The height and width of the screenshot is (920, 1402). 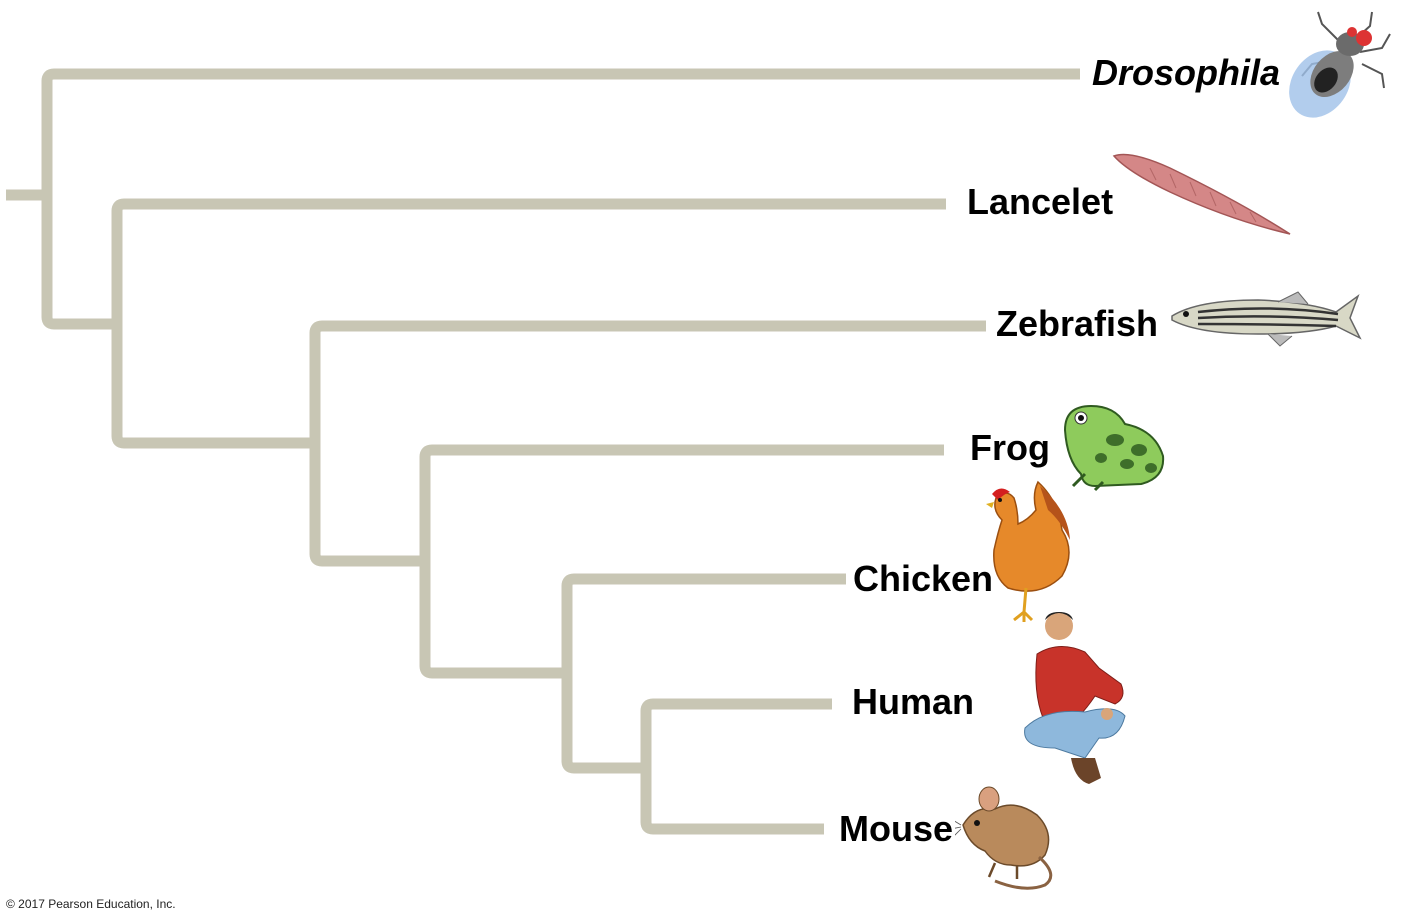 What do you see at coordinates (681, 561) in the screenshot?
I see `branch-frog` at bounding box center [681, 561].